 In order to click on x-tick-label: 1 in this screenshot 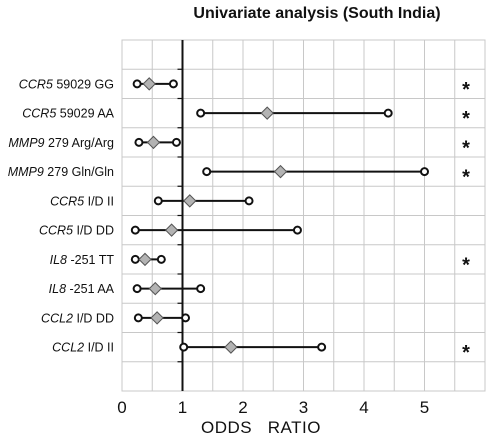, I will do `click(182, 407)`.